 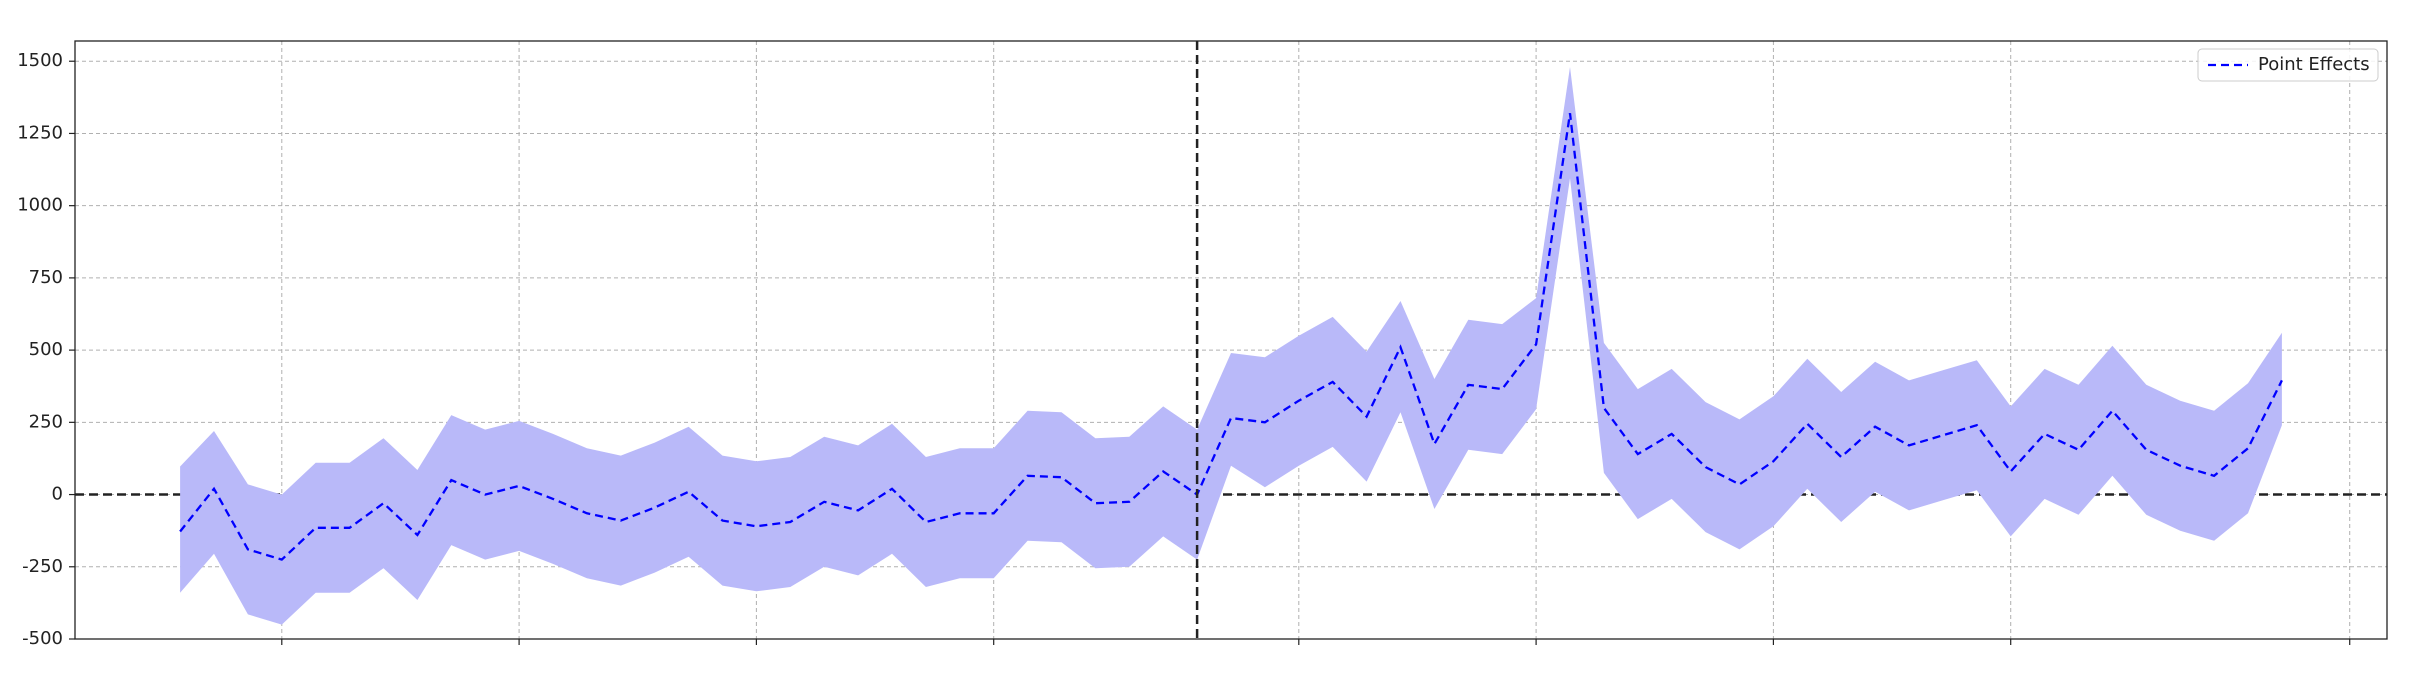 I want to click on y-tick-label: 750, so click(x=46, y=277).